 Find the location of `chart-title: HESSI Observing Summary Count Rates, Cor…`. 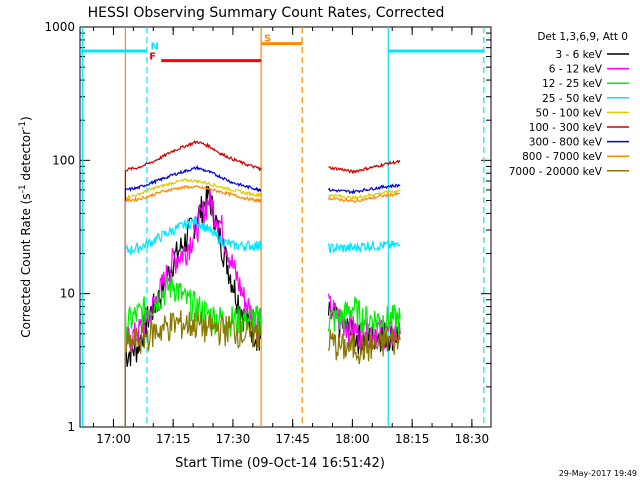

chart-title: HESSI Observing Summary Count Rates, Cor… is located at coordinates (266, 13).